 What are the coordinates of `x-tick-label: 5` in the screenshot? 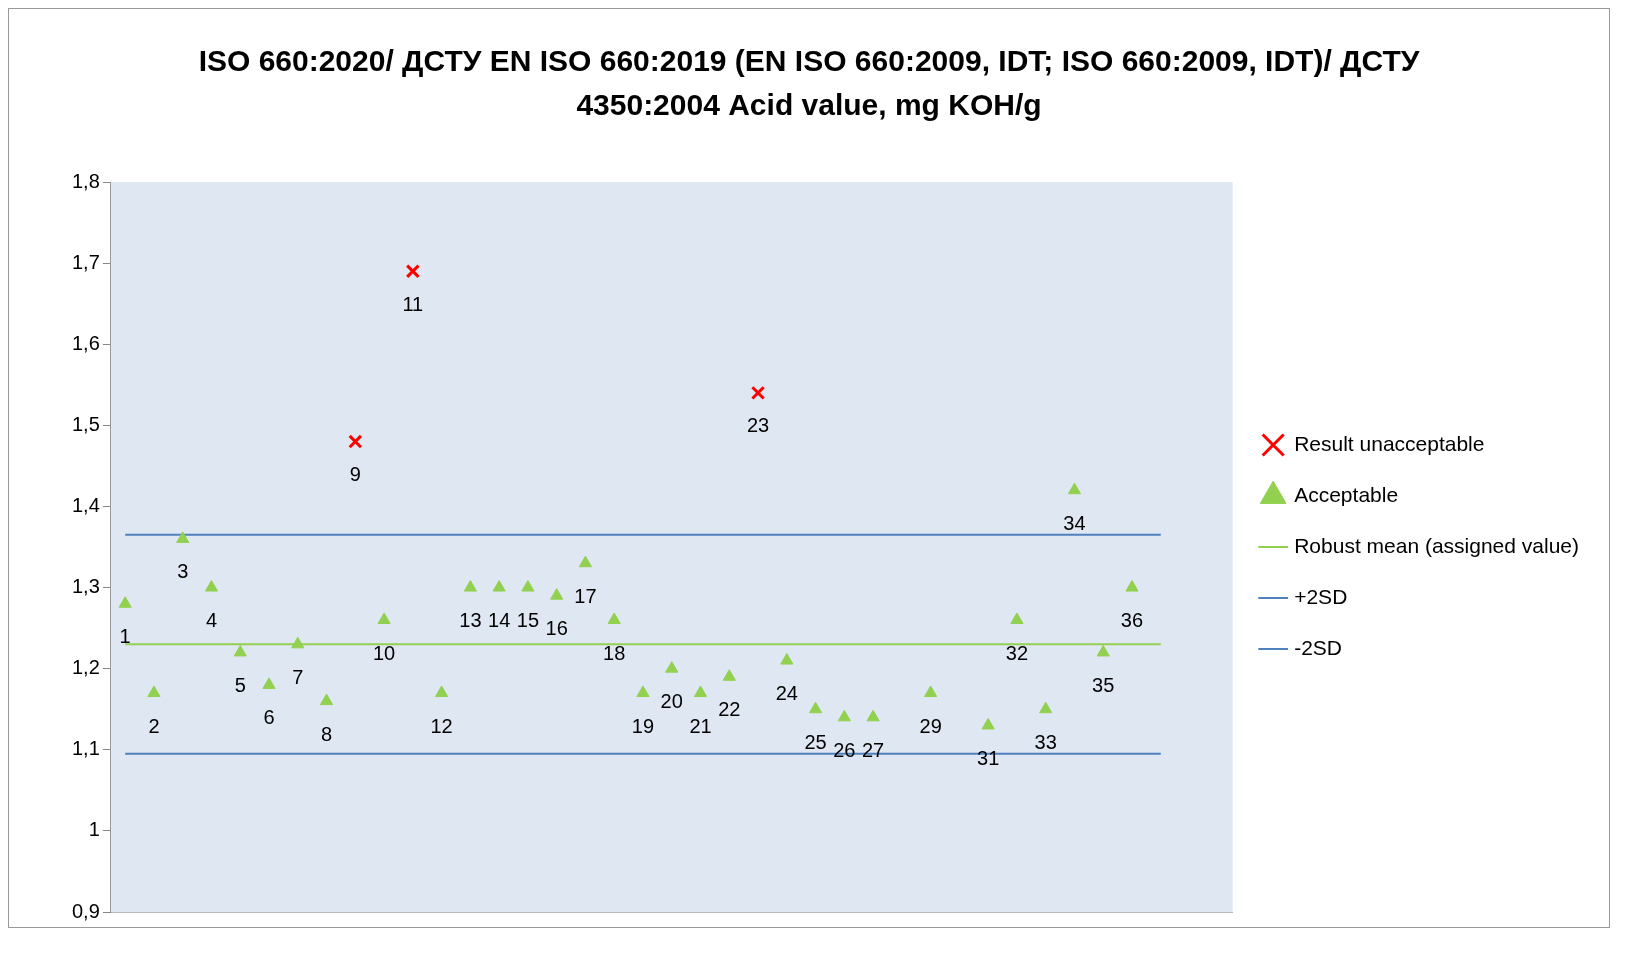 It's located at (240, 684).